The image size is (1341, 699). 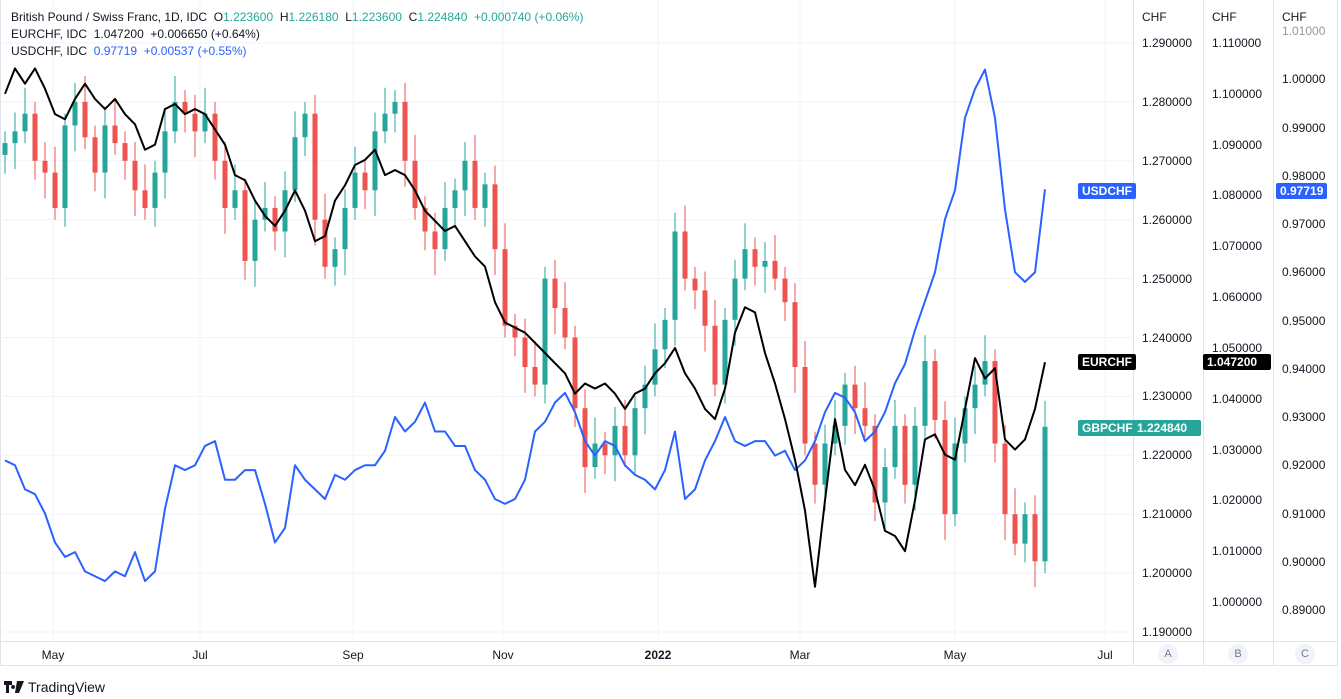 What do you see at coordinates (1304, 175) in the screenshot?
I see `axis-tick-label: 0.98000` at bounding box center [1304, 175].